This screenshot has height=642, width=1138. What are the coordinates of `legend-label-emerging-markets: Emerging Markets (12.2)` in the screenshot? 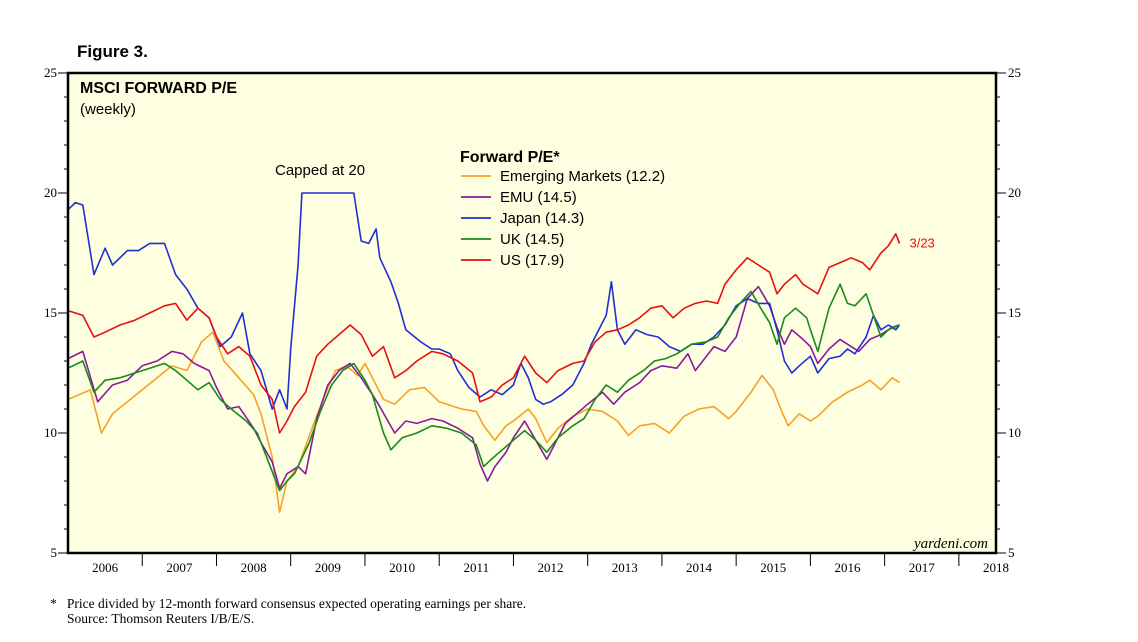 It's located at (582, 176).